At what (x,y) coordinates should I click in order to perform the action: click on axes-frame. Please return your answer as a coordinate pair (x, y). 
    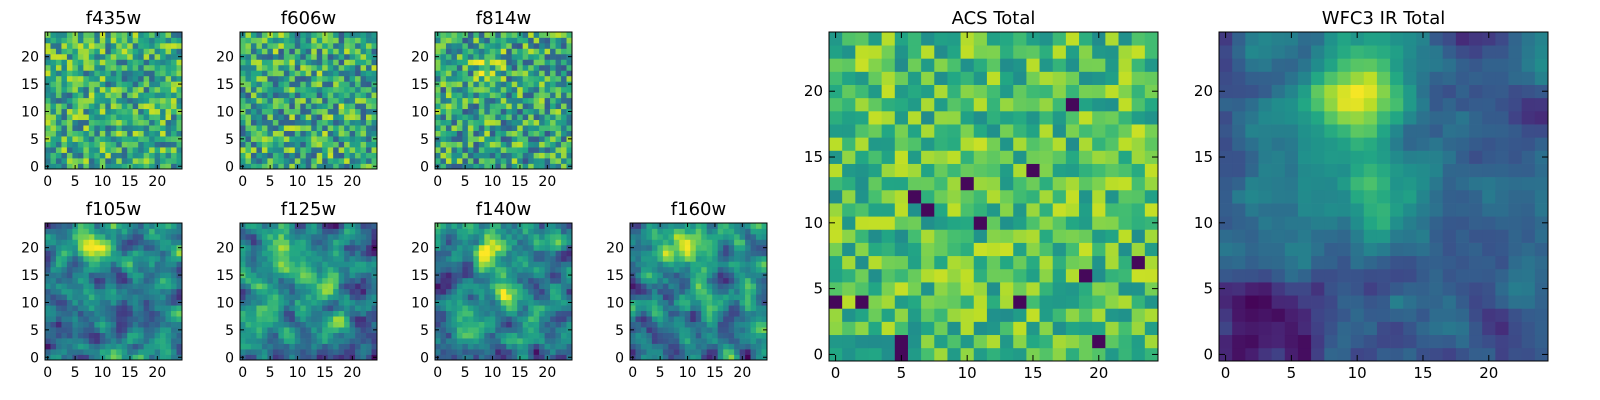
    Looking at the image, I should click on (503, 291).